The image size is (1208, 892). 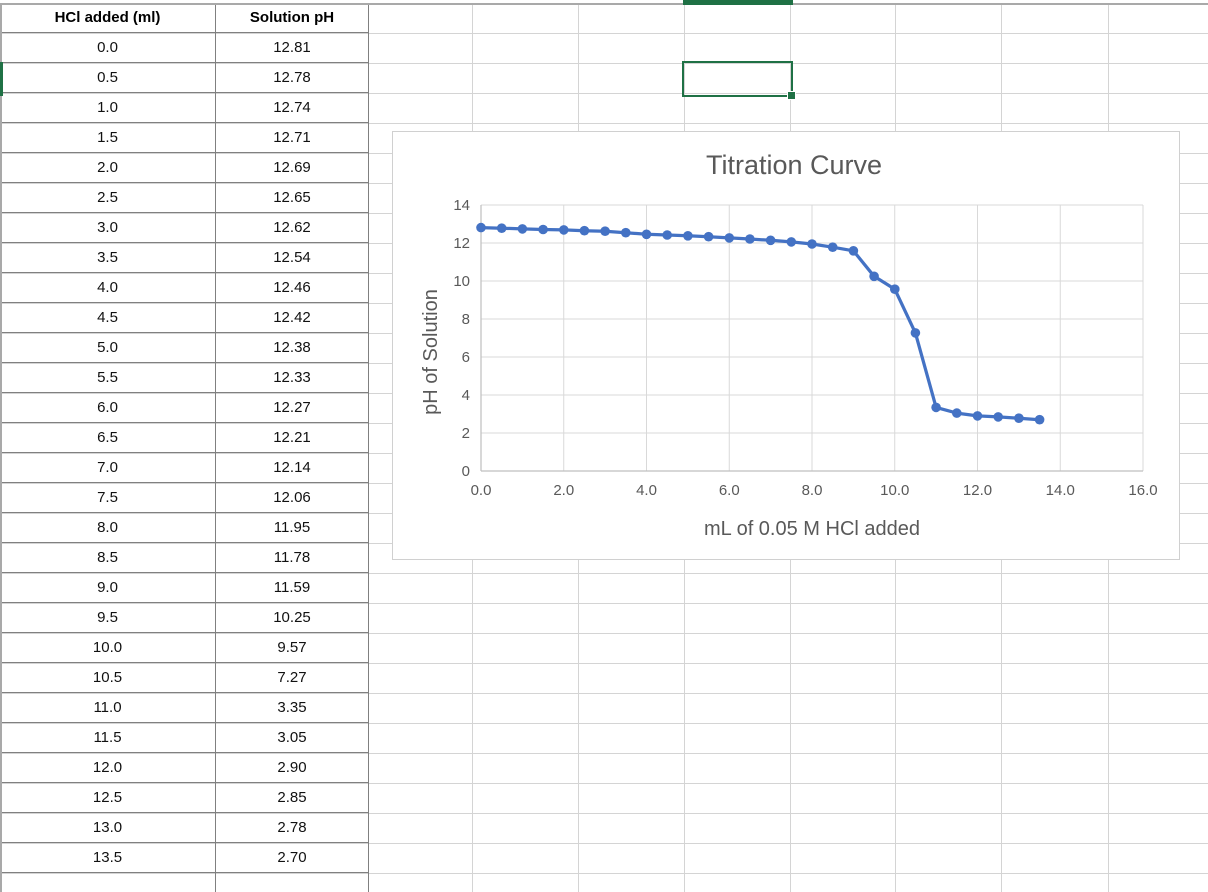 What do you see at coordinates (108, 317) in the screenshot?
I see `cell-hcl-added: 4.5` at bounding box center [108, 317].